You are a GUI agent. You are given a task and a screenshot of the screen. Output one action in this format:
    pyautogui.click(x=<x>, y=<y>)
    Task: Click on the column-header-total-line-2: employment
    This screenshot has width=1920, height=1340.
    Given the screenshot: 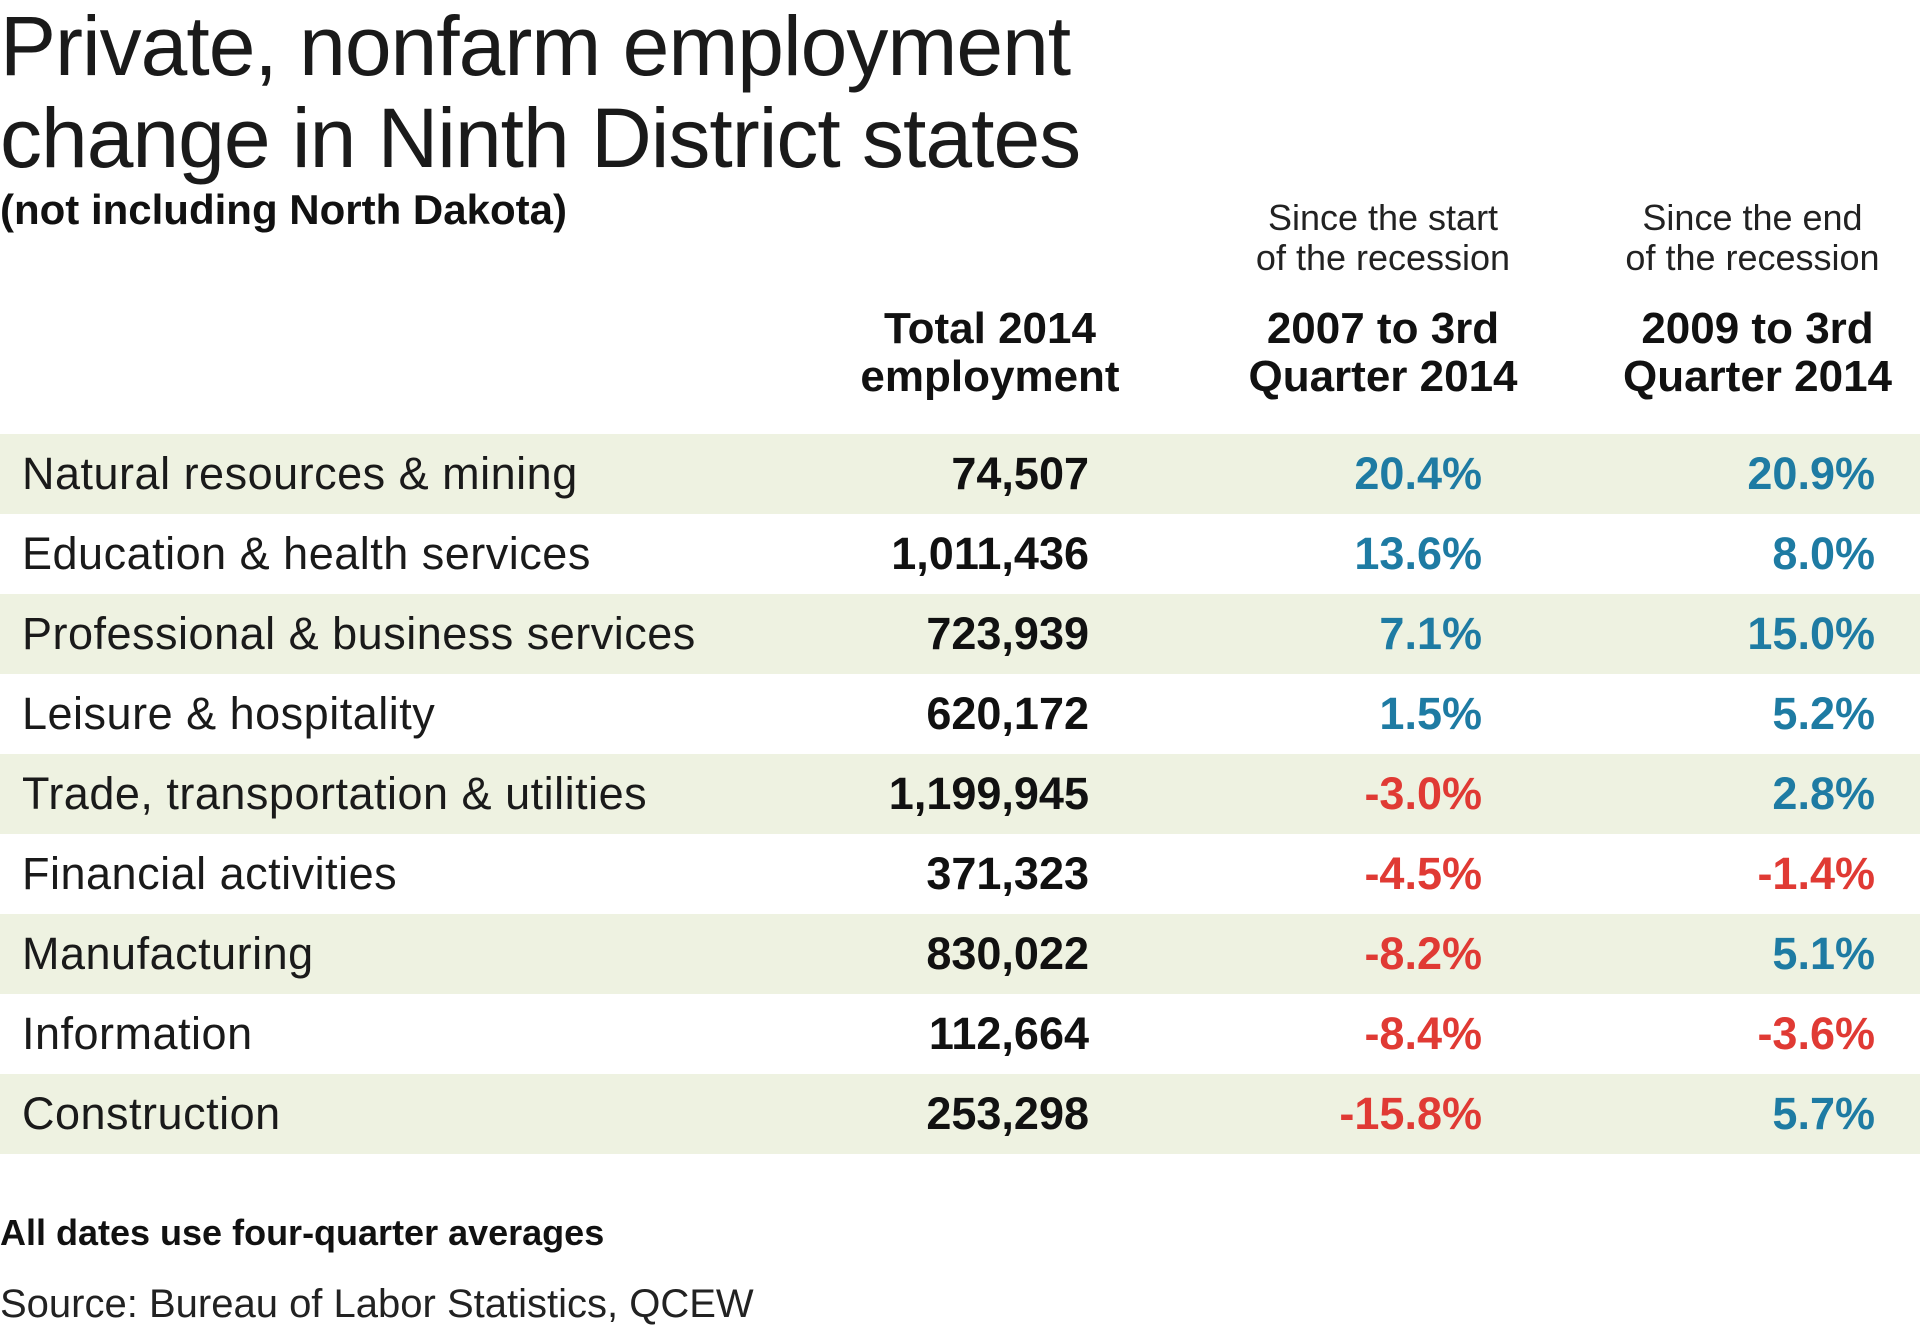 What is the action you would take?
    pyautogui.click(x=990, y=376)
    